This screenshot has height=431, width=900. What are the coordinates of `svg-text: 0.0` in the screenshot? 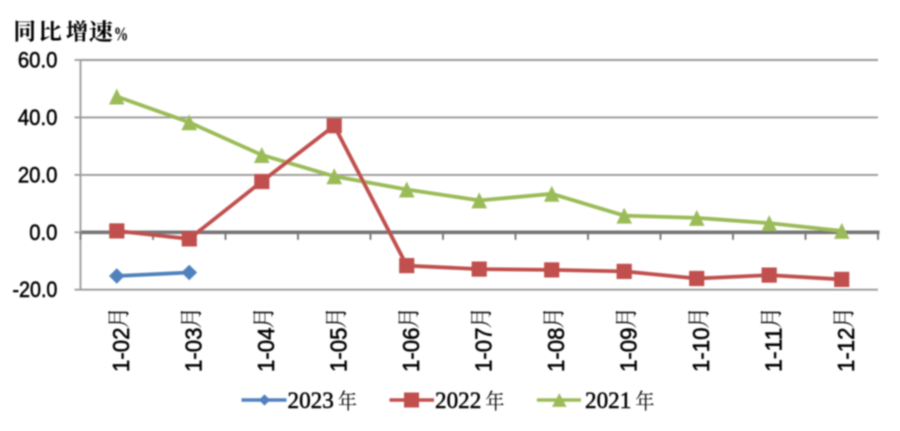 It's located at (43, 232).